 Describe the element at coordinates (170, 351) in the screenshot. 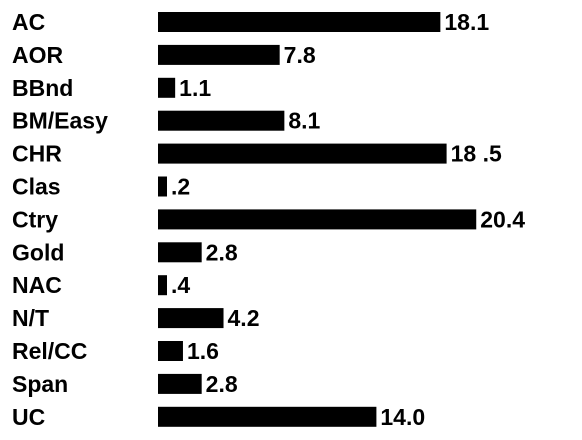

I see `bar-rel-cc` at that location.